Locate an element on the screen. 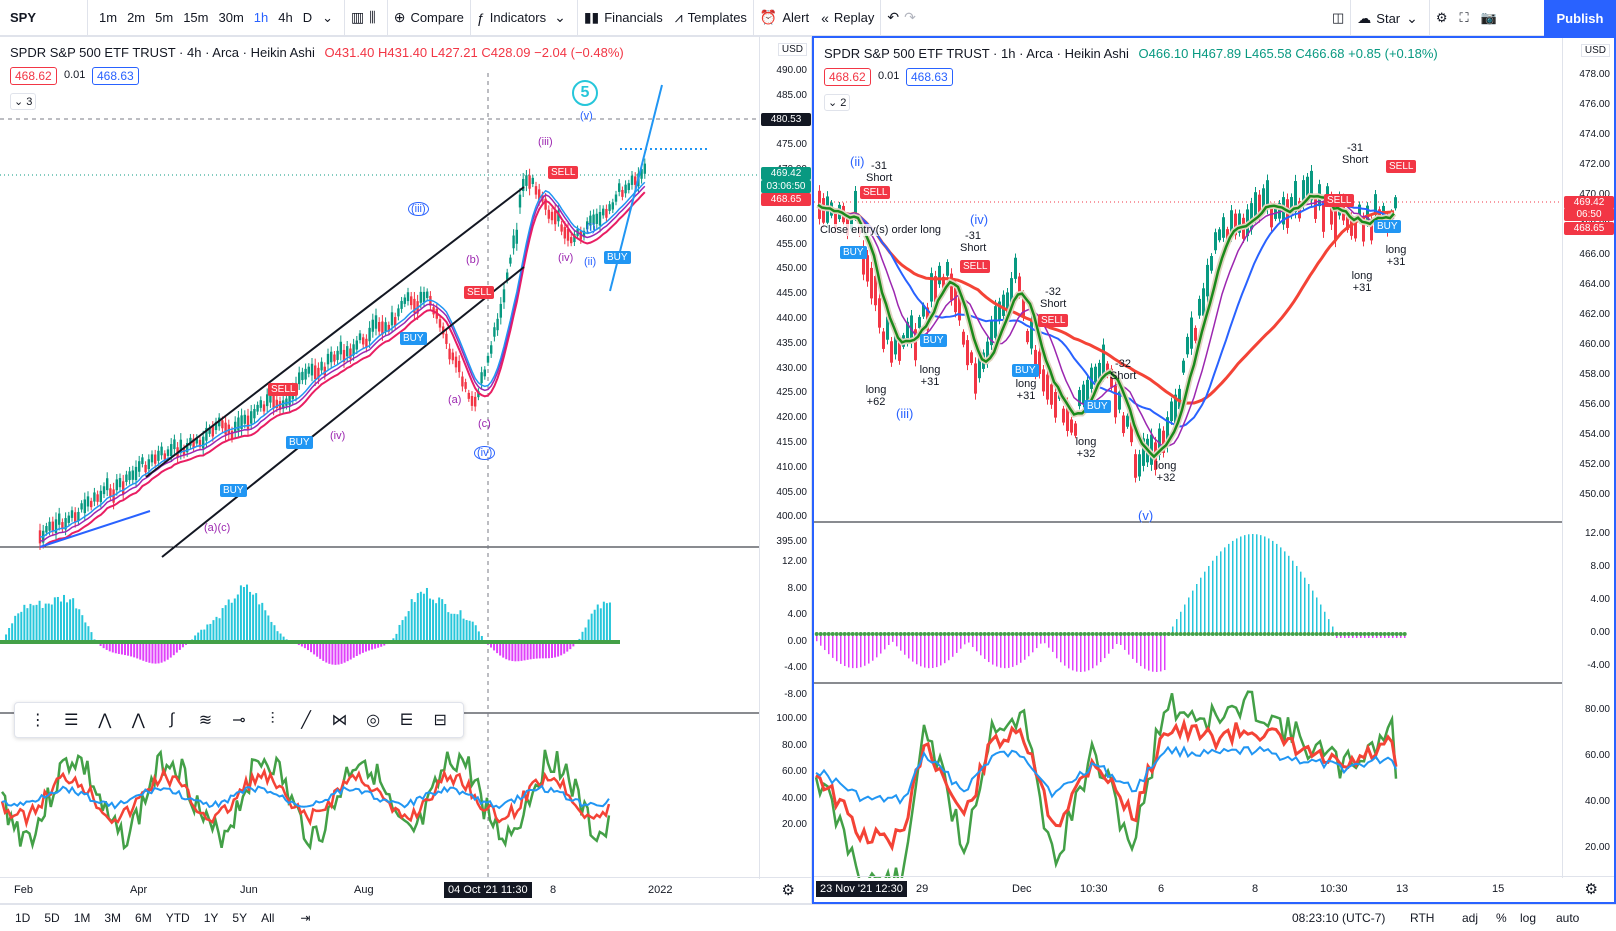 The height and width of the screenshot is (931, 1616). replay-button: « Replay is located at coordinates (848, 18).